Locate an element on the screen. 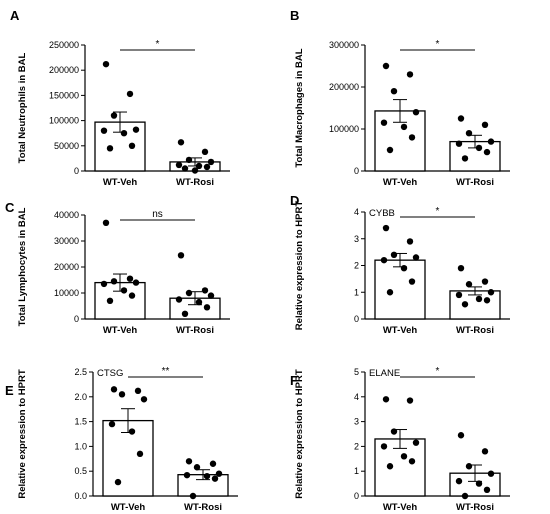  y-tick-label: 2.5 is located at coordinates (80, 372).